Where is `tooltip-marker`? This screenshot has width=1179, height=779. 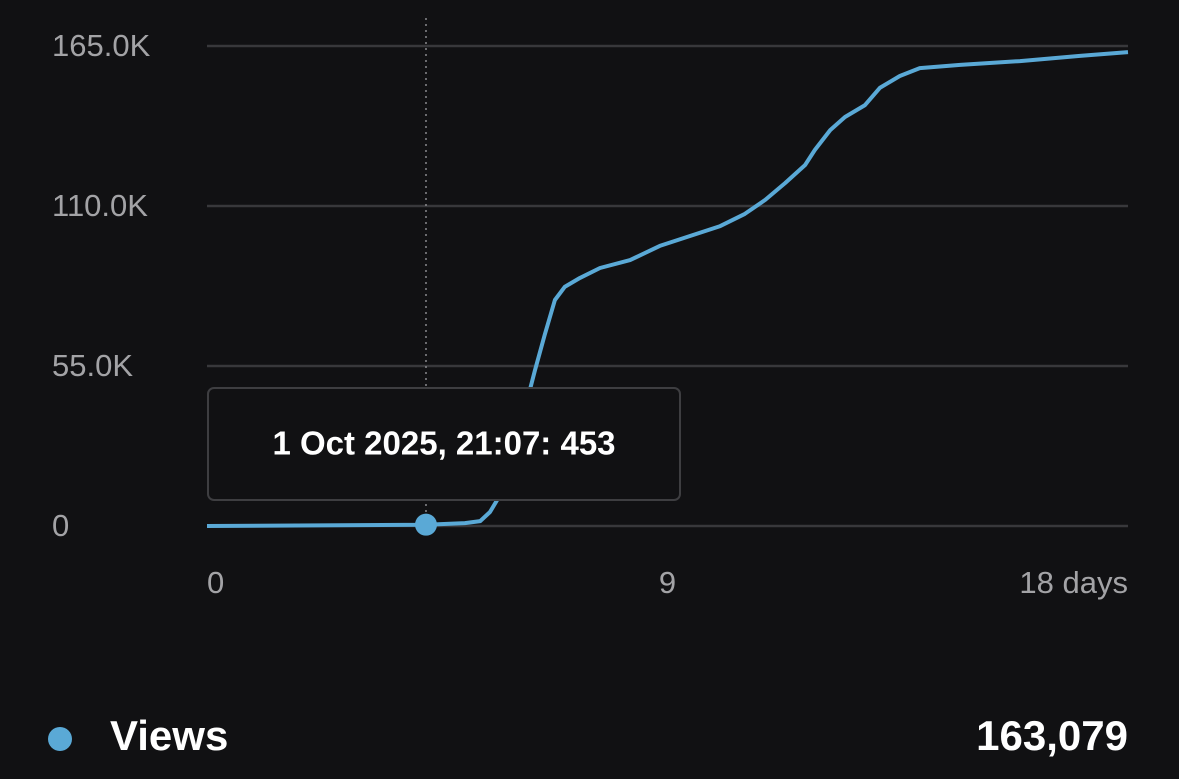 tooltip-marker is located at coordinates (425, 524).